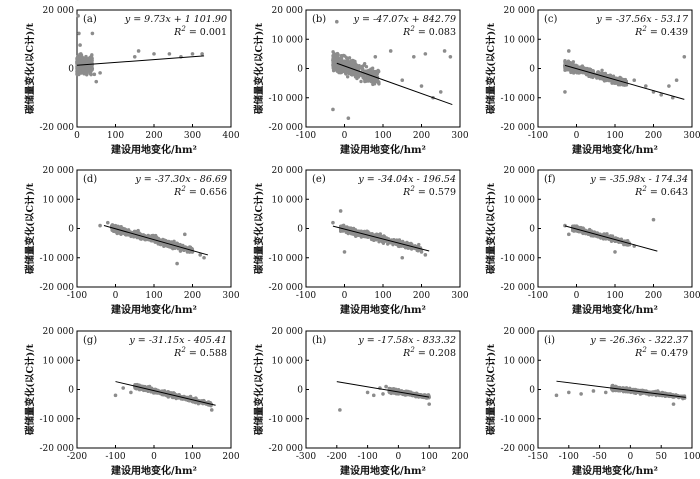 The image size is (700, 479). Describe the element at coordinates (319, 19) in the screenshot. I see `panel-b-label: (b)` at that location.